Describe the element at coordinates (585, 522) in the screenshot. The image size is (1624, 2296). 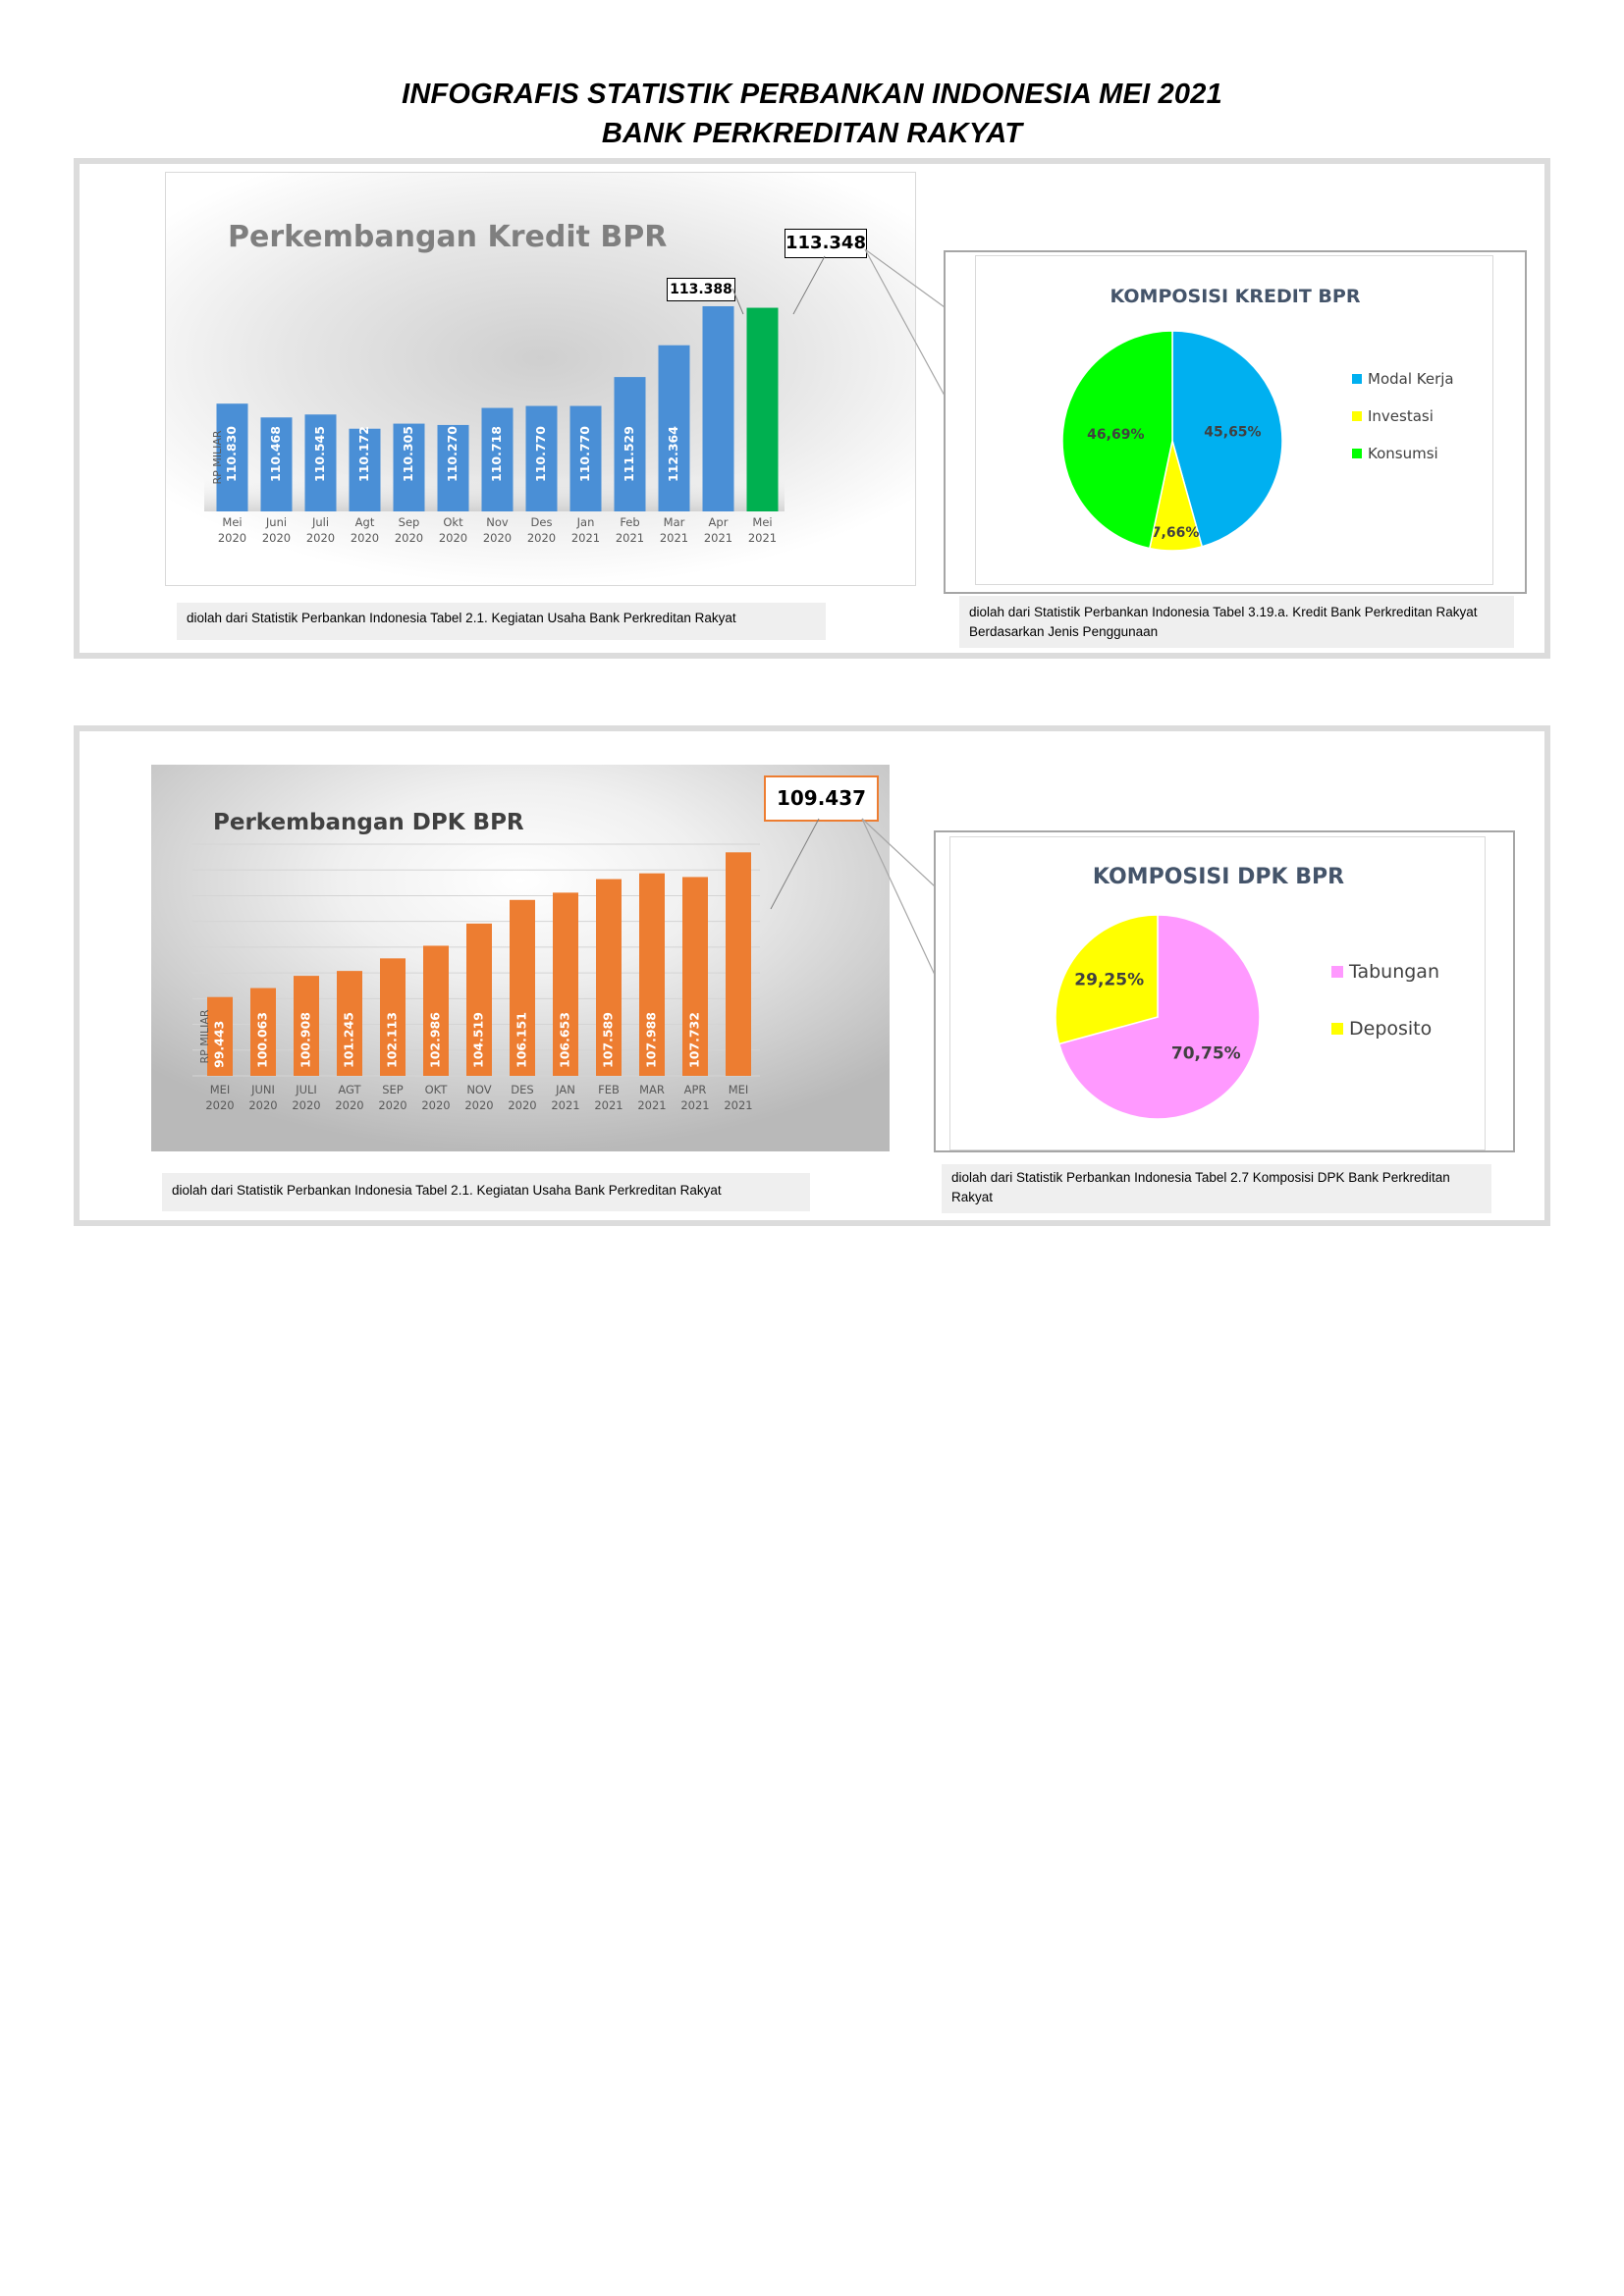
I see `x-tick-label: Jan` at that location.